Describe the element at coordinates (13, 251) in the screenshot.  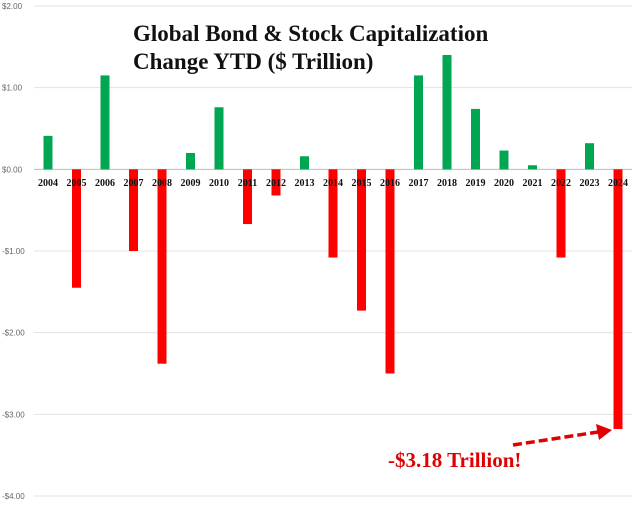
I see `y-tick-label: -$1.00` at that location.